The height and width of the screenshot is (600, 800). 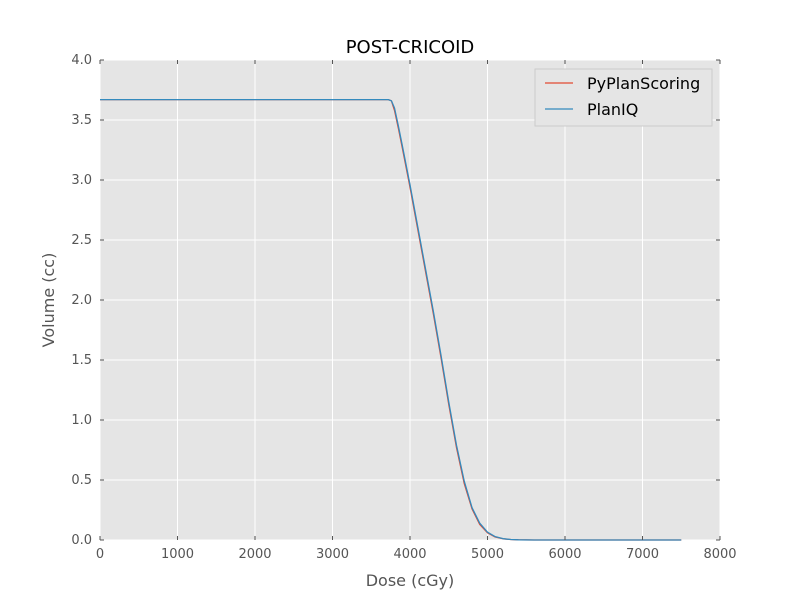 I want to click on y-tick-label: 1.0, so click(x=81, y=420).